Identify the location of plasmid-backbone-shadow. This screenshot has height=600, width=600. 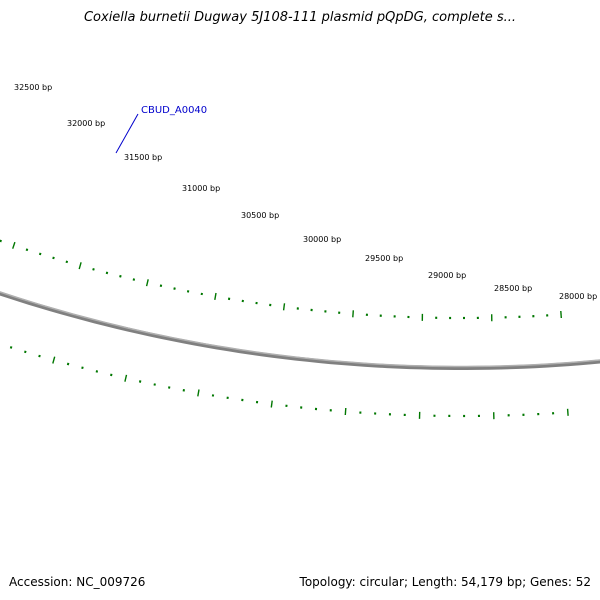
(300, 329).